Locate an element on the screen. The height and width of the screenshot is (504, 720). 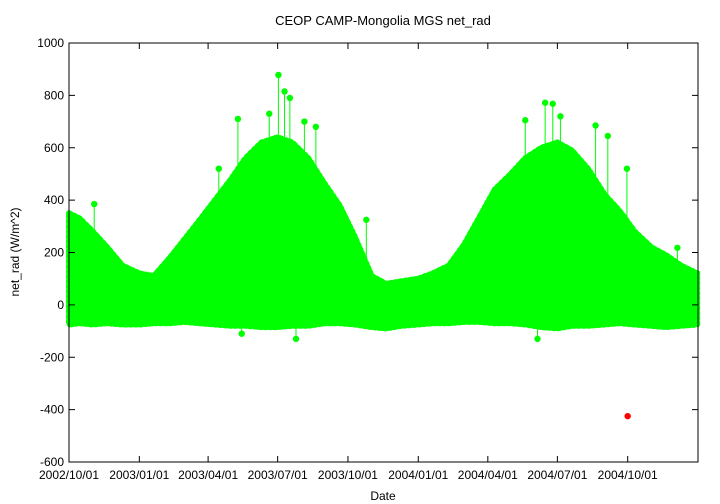
x-tick-label: 2003/04/01 is located at coordinates (208, 475).